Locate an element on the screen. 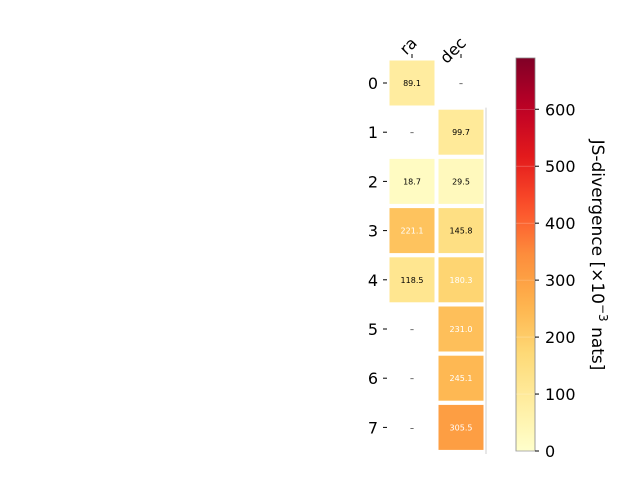  colorbar: 0 100 200 300 400 500 600 is located at coordinates (545, 259).